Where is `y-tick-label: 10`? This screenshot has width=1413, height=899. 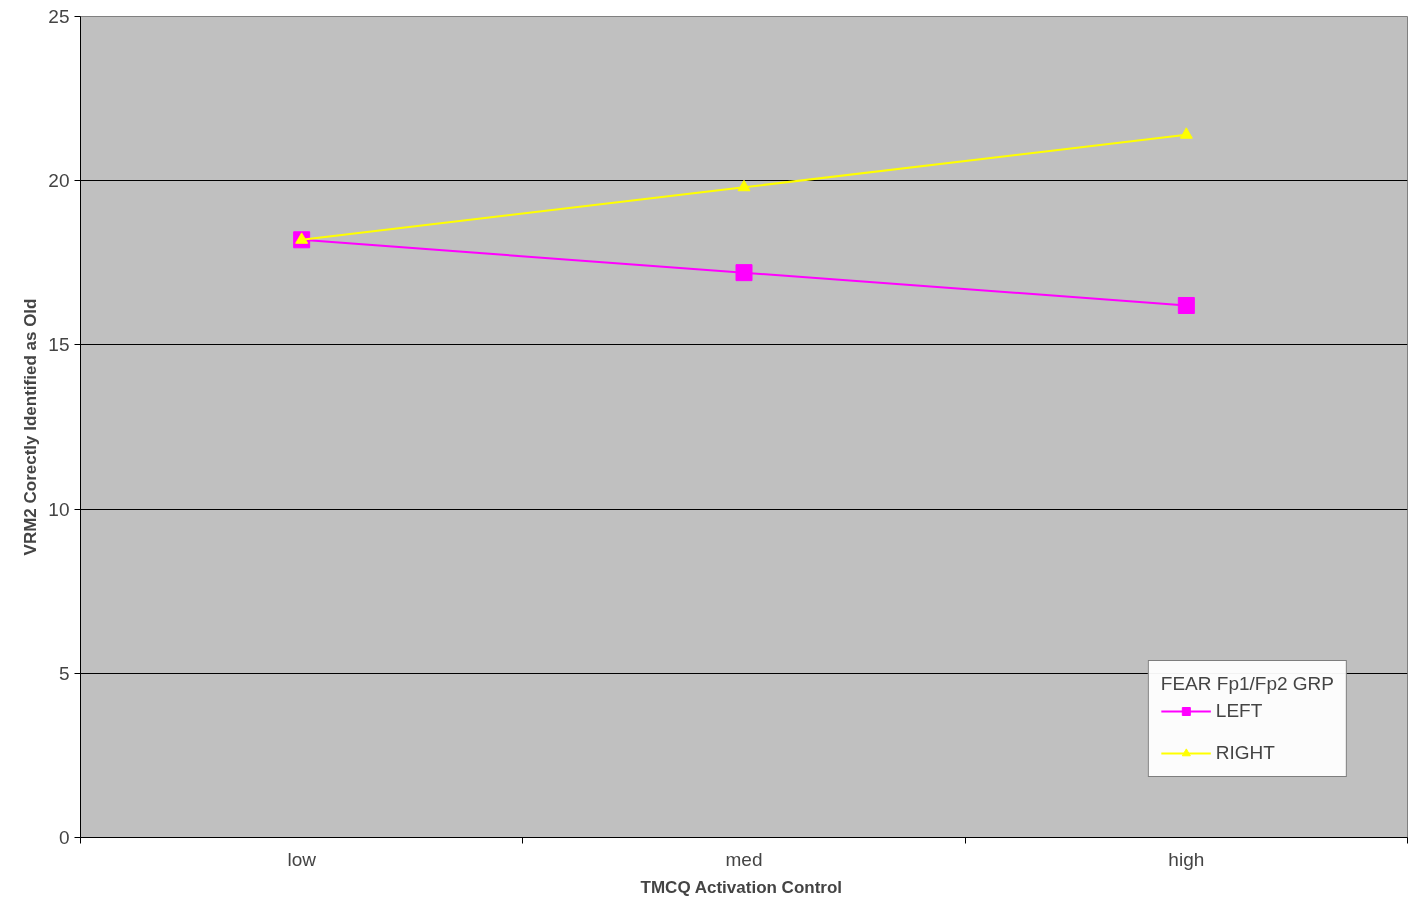
y-tick-label: 10 is located at coordinates (59, 509).